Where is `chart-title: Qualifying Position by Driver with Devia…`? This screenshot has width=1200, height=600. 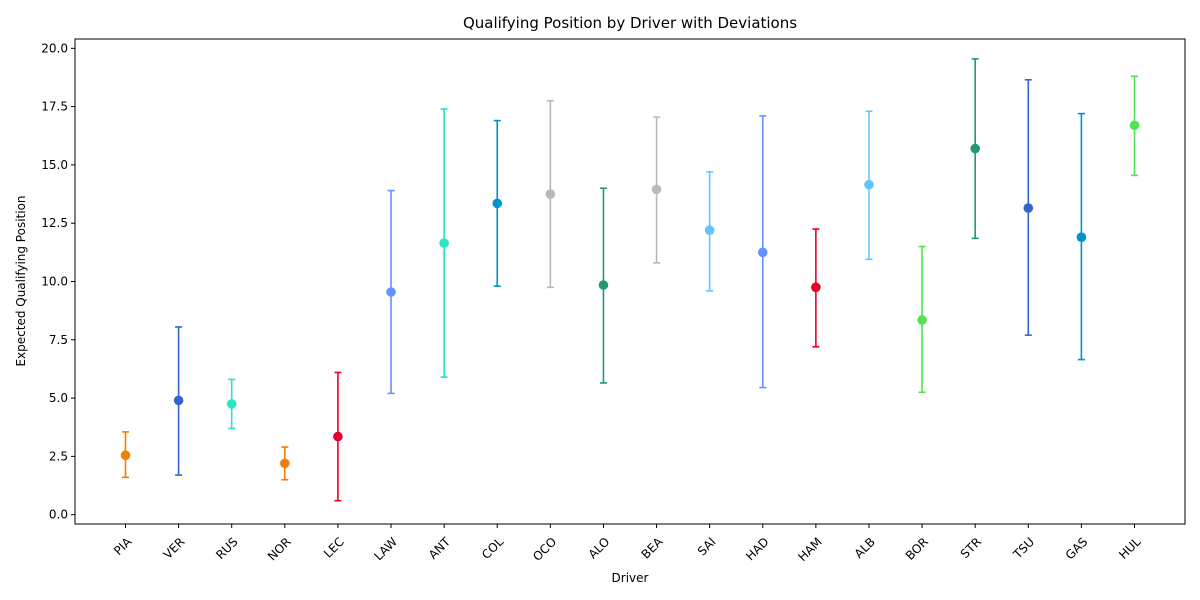
chart-title: Qualifying Position by Driver with Devia… is located at coordinates (630, 23).